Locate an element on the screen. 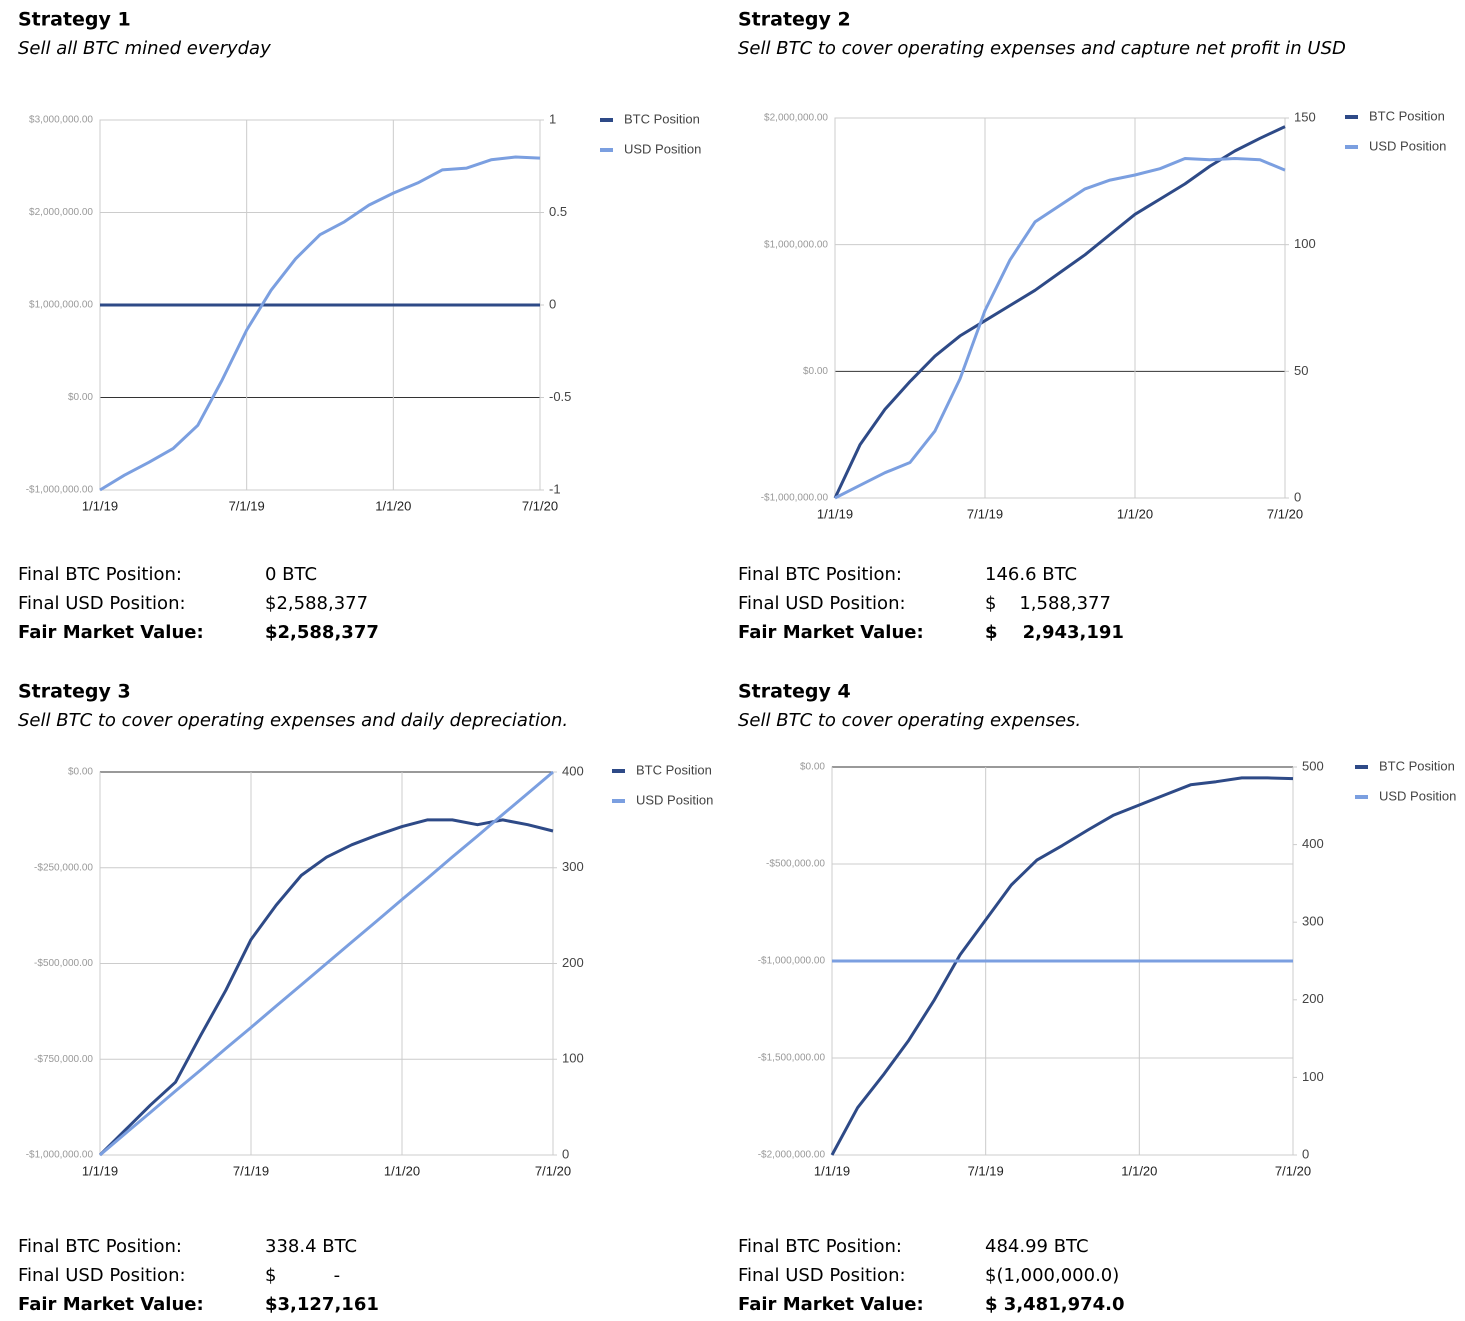  y-tick-label: -$250,000.00 is located at coordinates (63, 867).